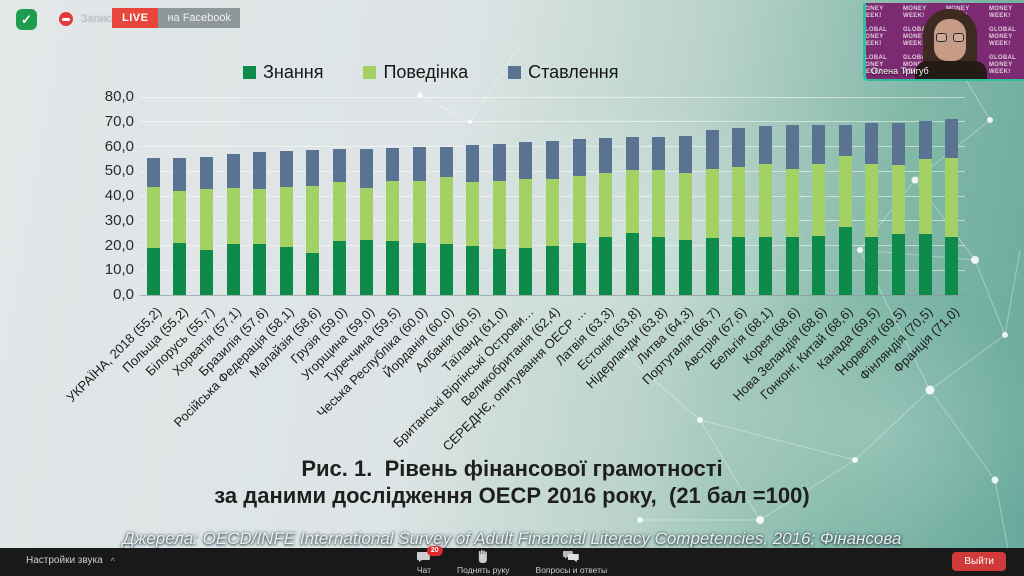  I want to click on live-badge: LIVE, so click(135, 18).